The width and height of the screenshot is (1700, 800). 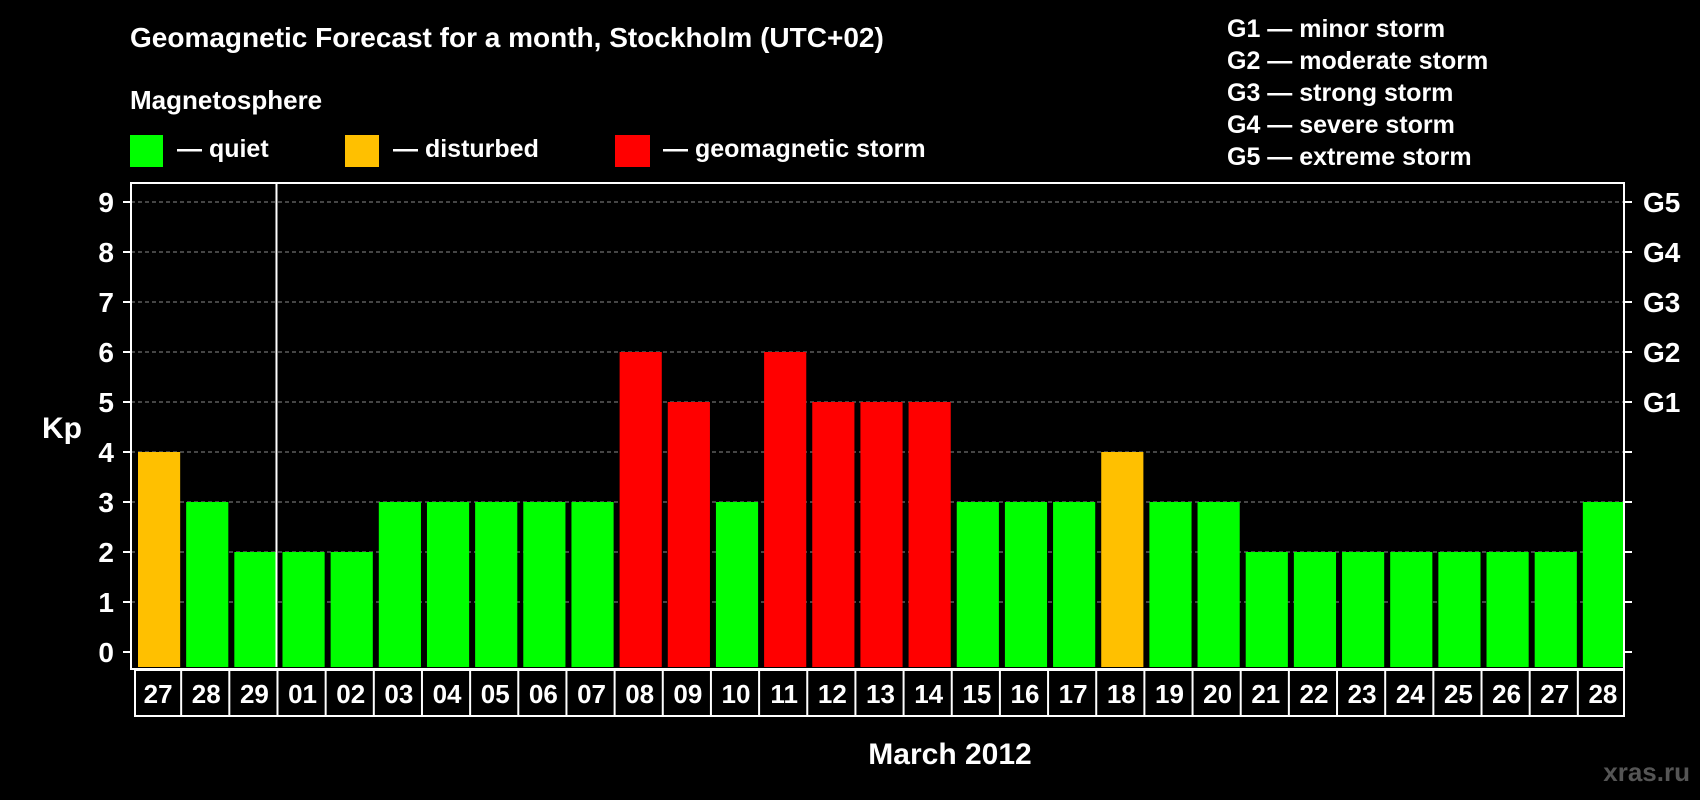 What do you see at coordinates (398, 694) in the screenshot?
I see `x-tick-label: 03` at bounding box center [398, 694].